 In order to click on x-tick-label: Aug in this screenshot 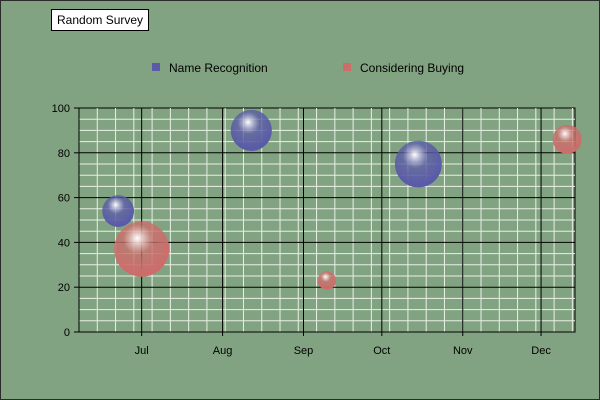, I will do `click(223, 351)`.